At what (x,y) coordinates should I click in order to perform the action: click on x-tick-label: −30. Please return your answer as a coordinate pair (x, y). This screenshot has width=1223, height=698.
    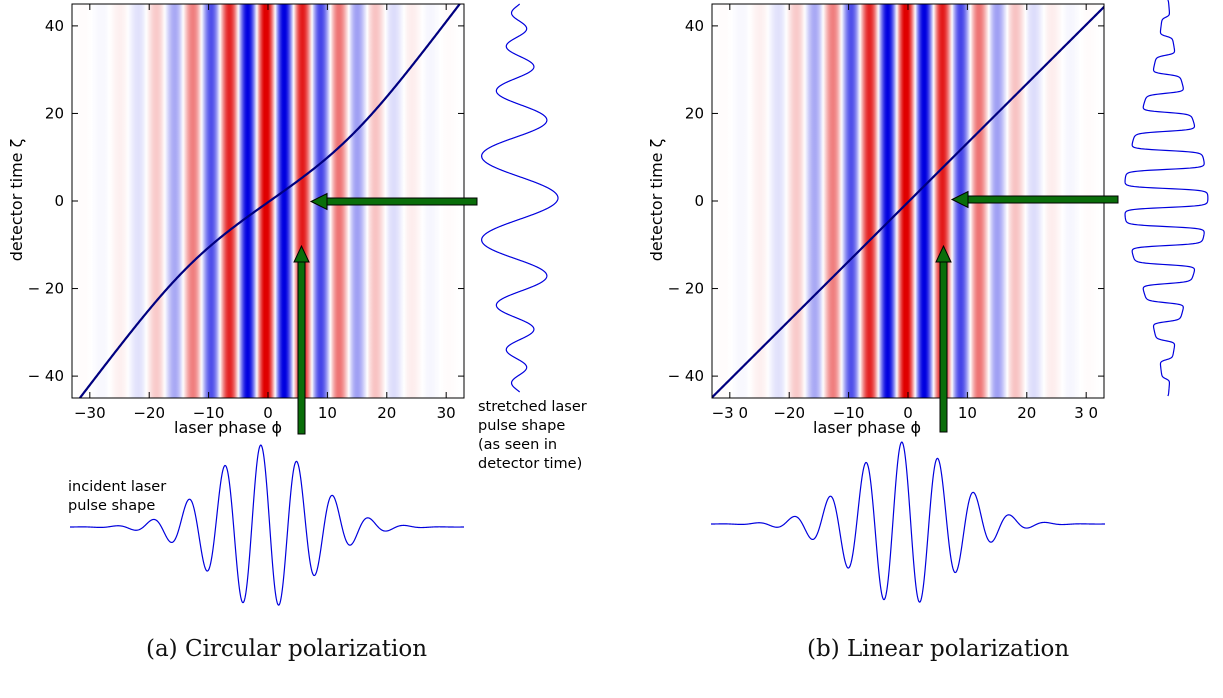
    Looking at the image, I should click on (90, 413).